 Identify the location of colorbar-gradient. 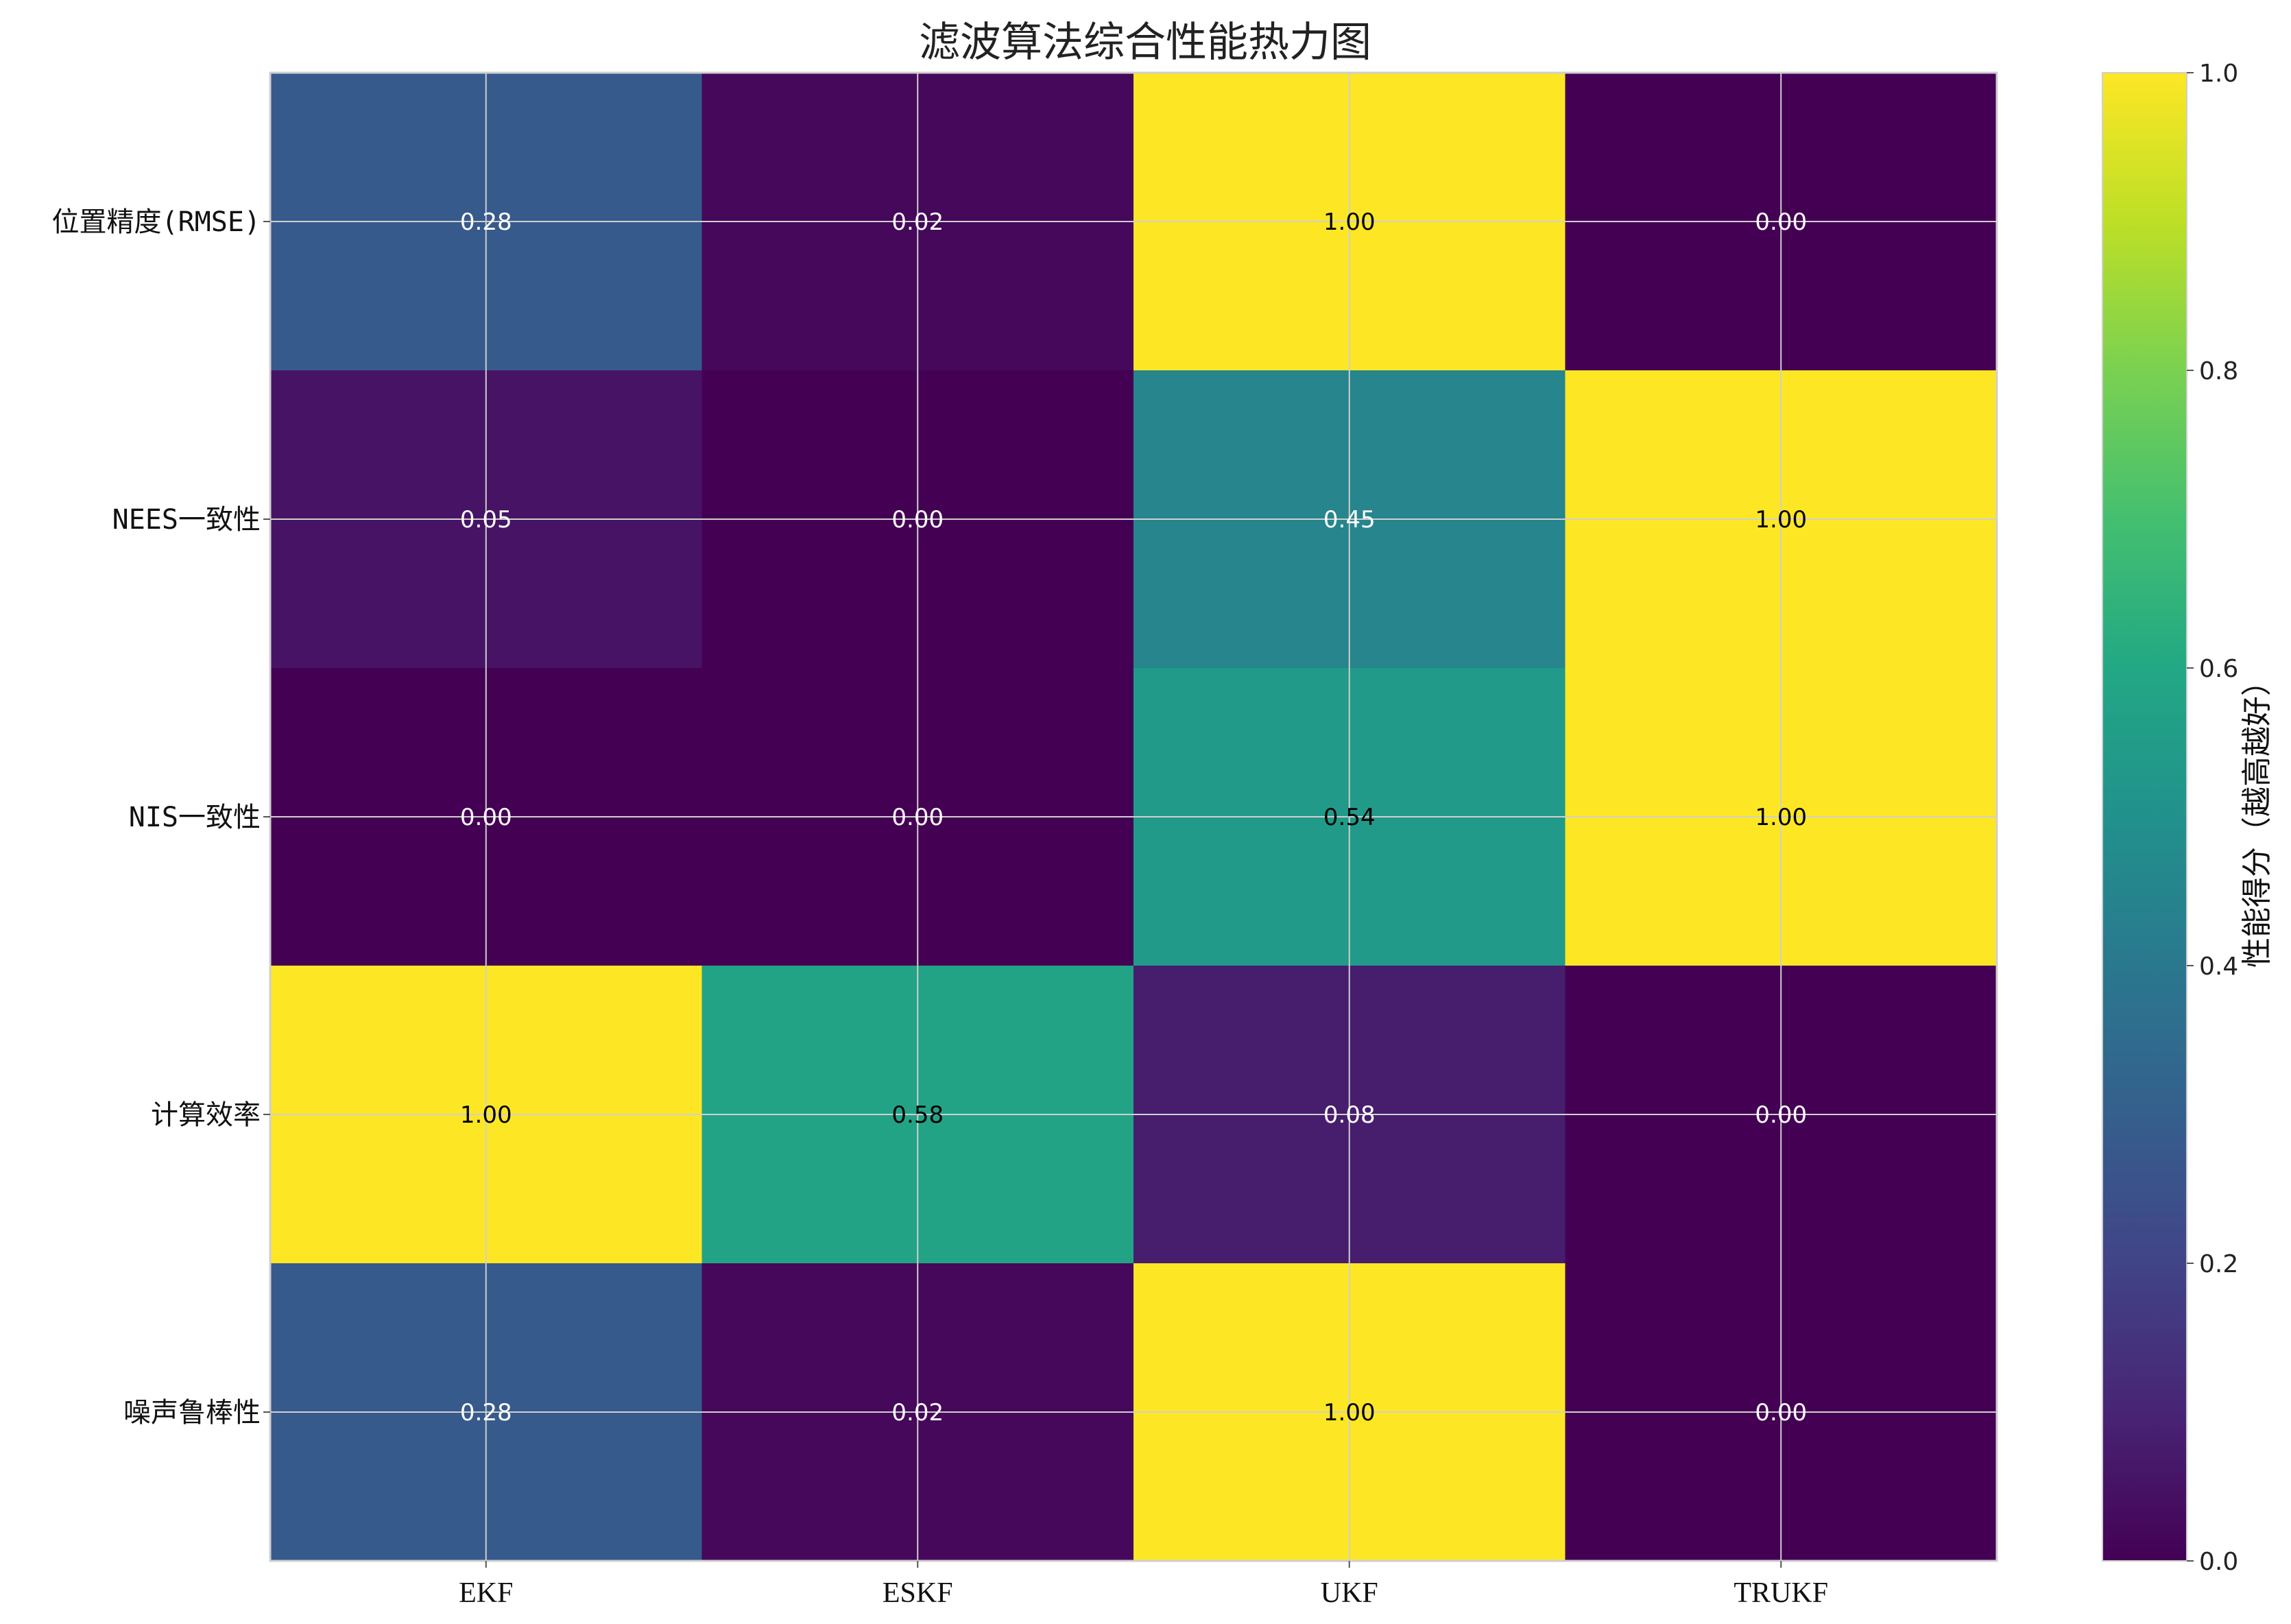
(2144, 817).